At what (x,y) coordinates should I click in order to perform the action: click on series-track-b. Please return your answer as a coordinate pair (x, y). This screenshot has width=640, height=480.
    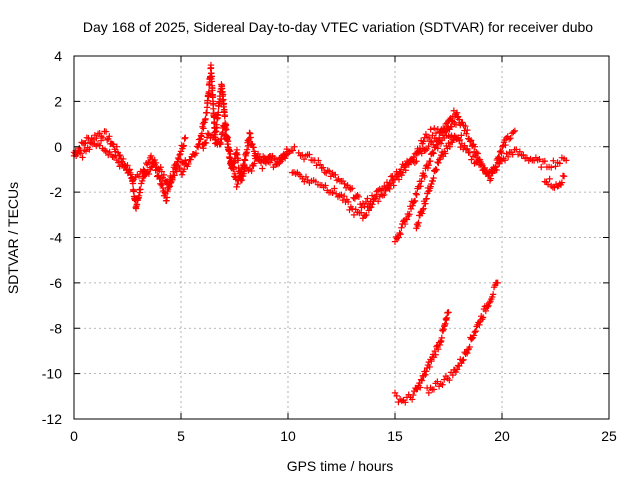
    Looking at the image, I should click on (129, 163).